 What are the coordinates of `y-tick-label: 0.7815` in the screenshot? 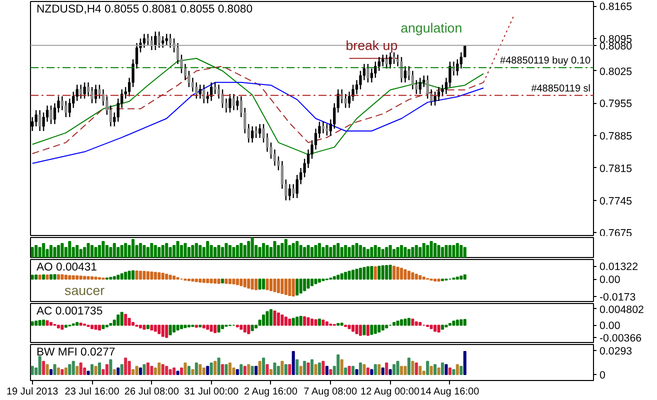 It's located at (616, 168).